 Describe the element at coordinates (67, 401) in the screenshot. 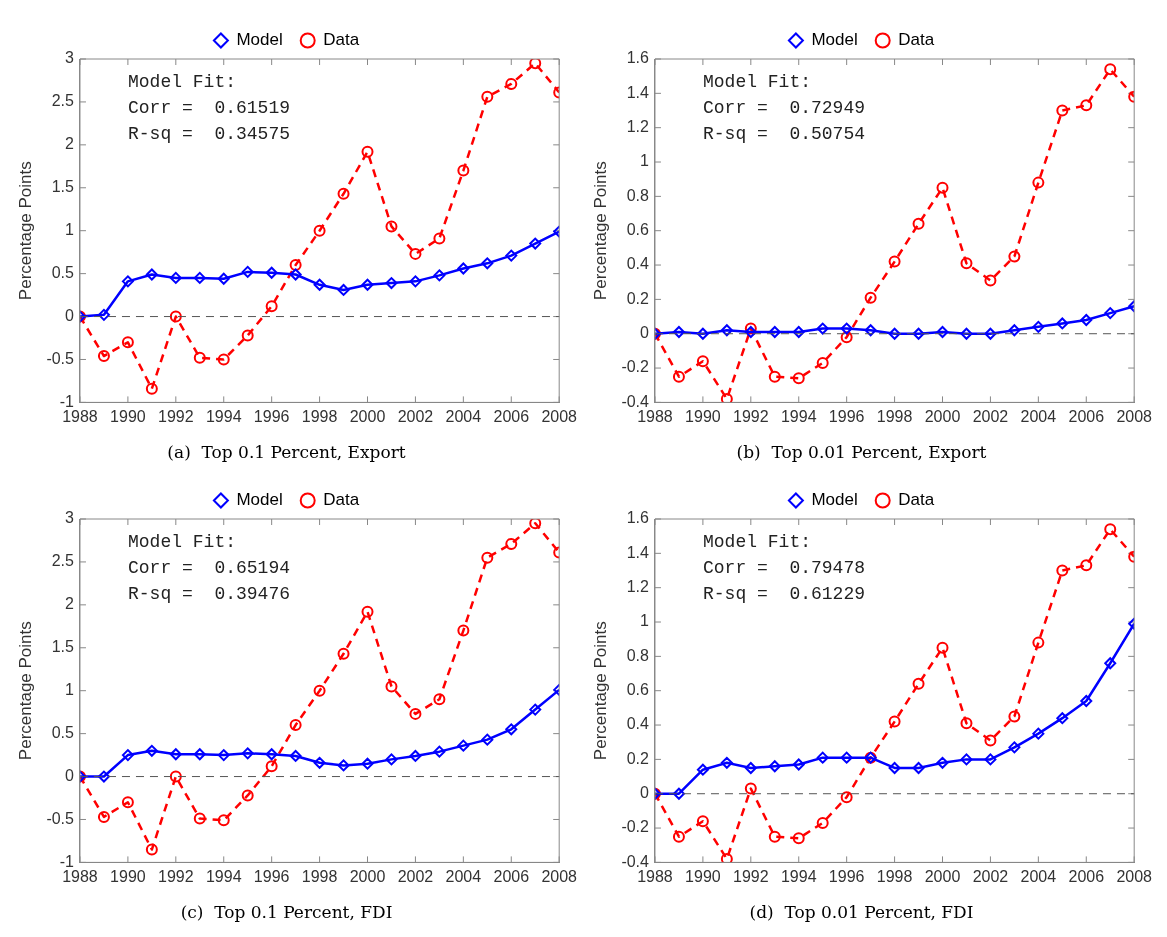

I see `y-tick-label: -1` at that location.